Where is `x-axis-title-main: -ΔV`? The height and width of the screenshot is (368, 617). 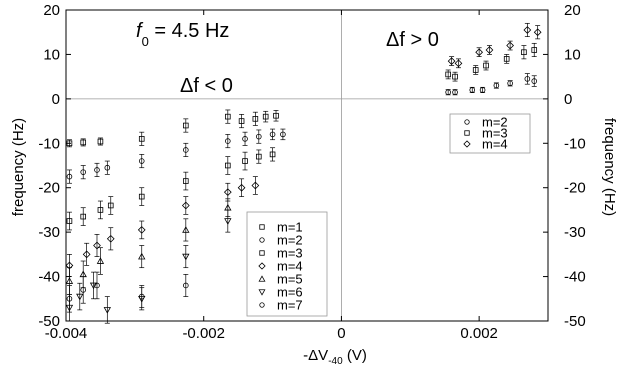
x-axis-title-main: -ΔV is located at coordinates (315, 355).